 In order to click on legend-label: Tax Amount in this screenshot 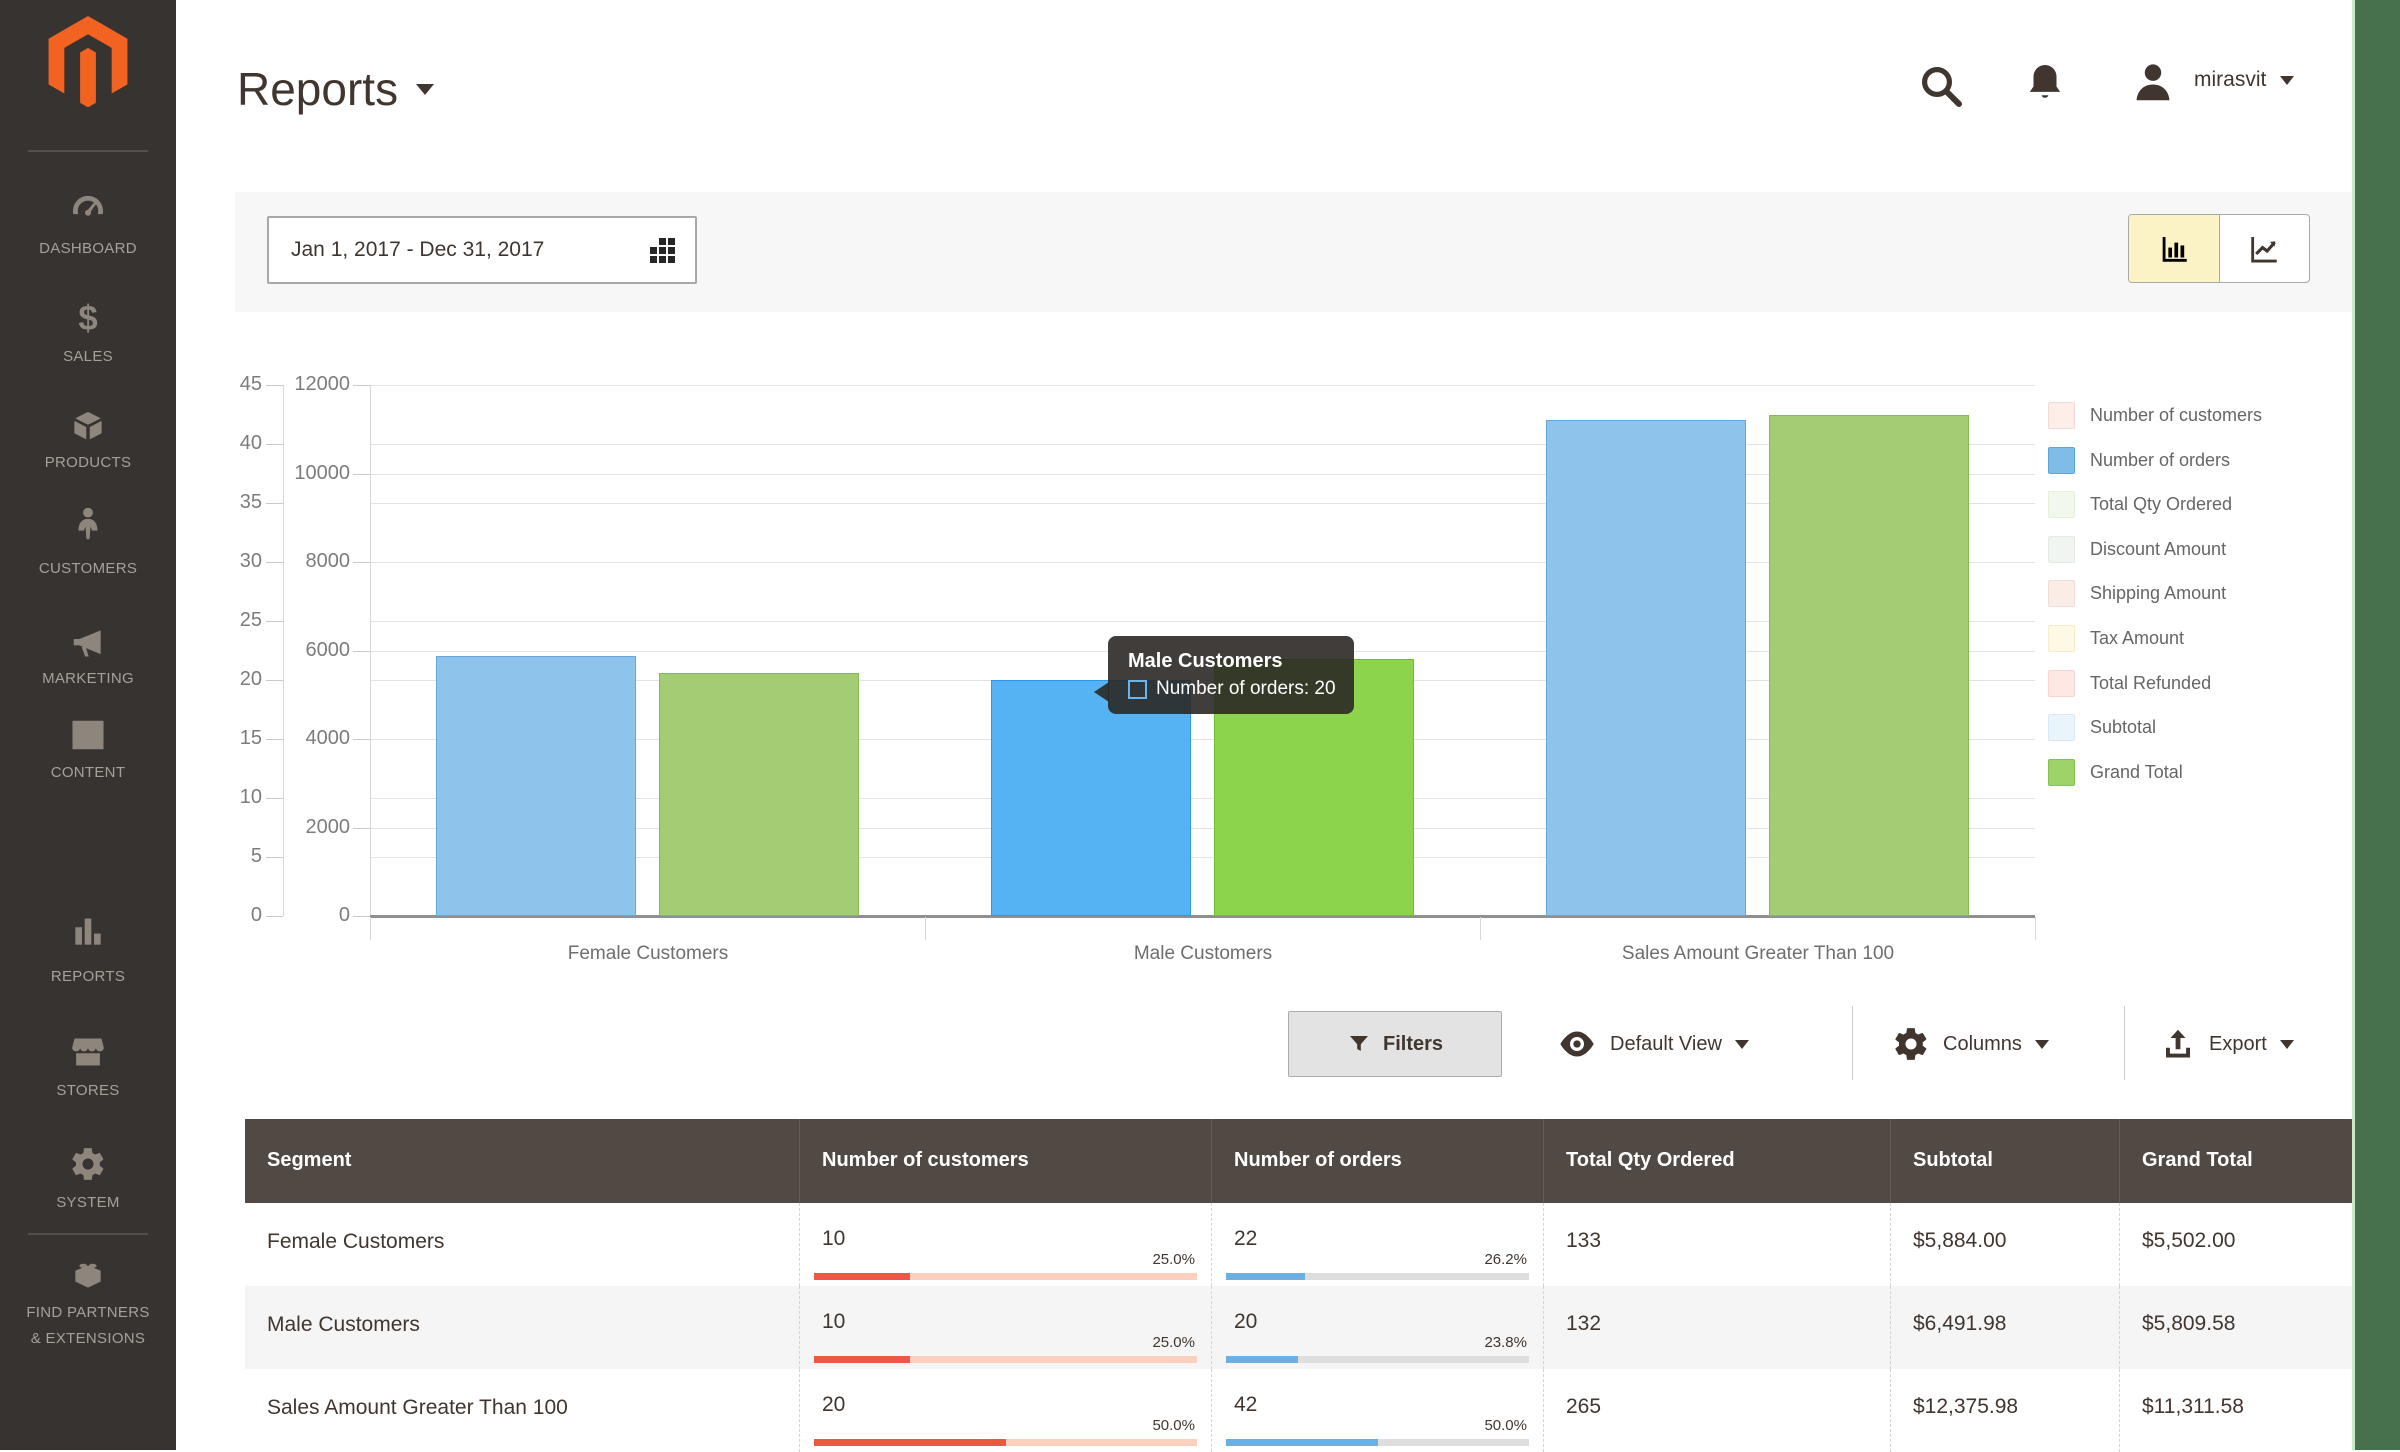, I will do `click(2137, 638)`.